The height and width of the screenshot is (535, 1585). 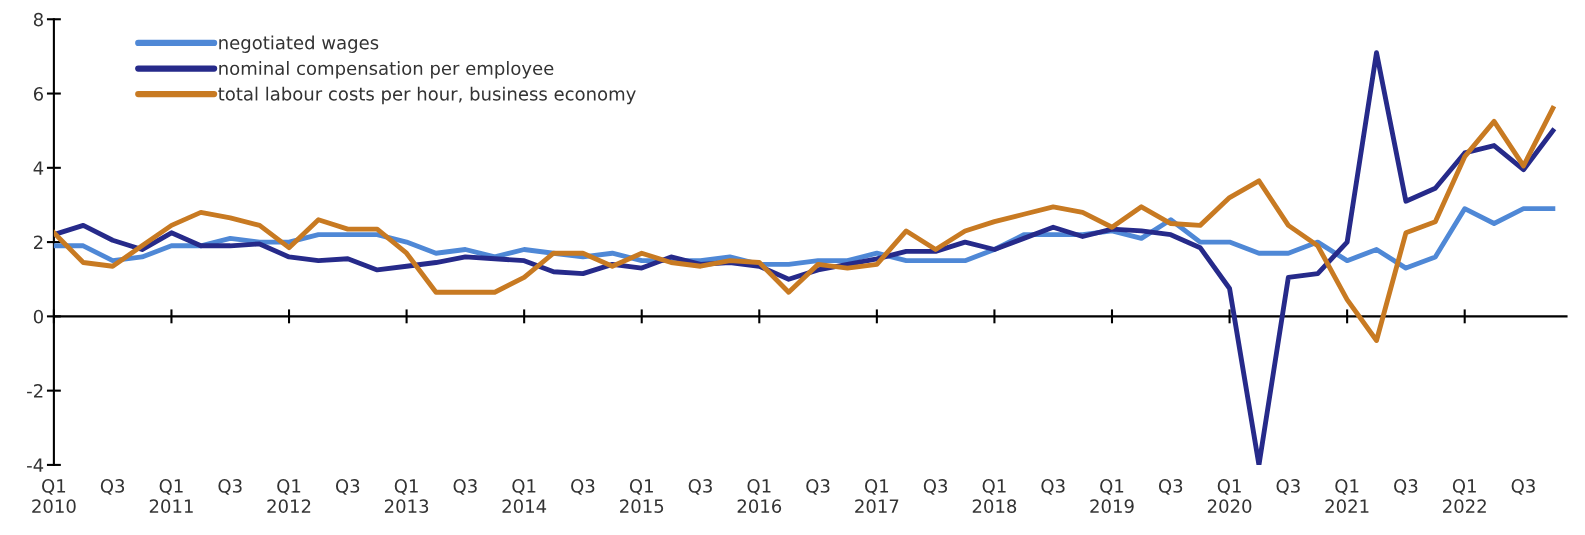 What do you see at coordinates (994, 496) in the screenshot?
I see `x-tick-label: Q1 2018` at bounding box center [994, 496].